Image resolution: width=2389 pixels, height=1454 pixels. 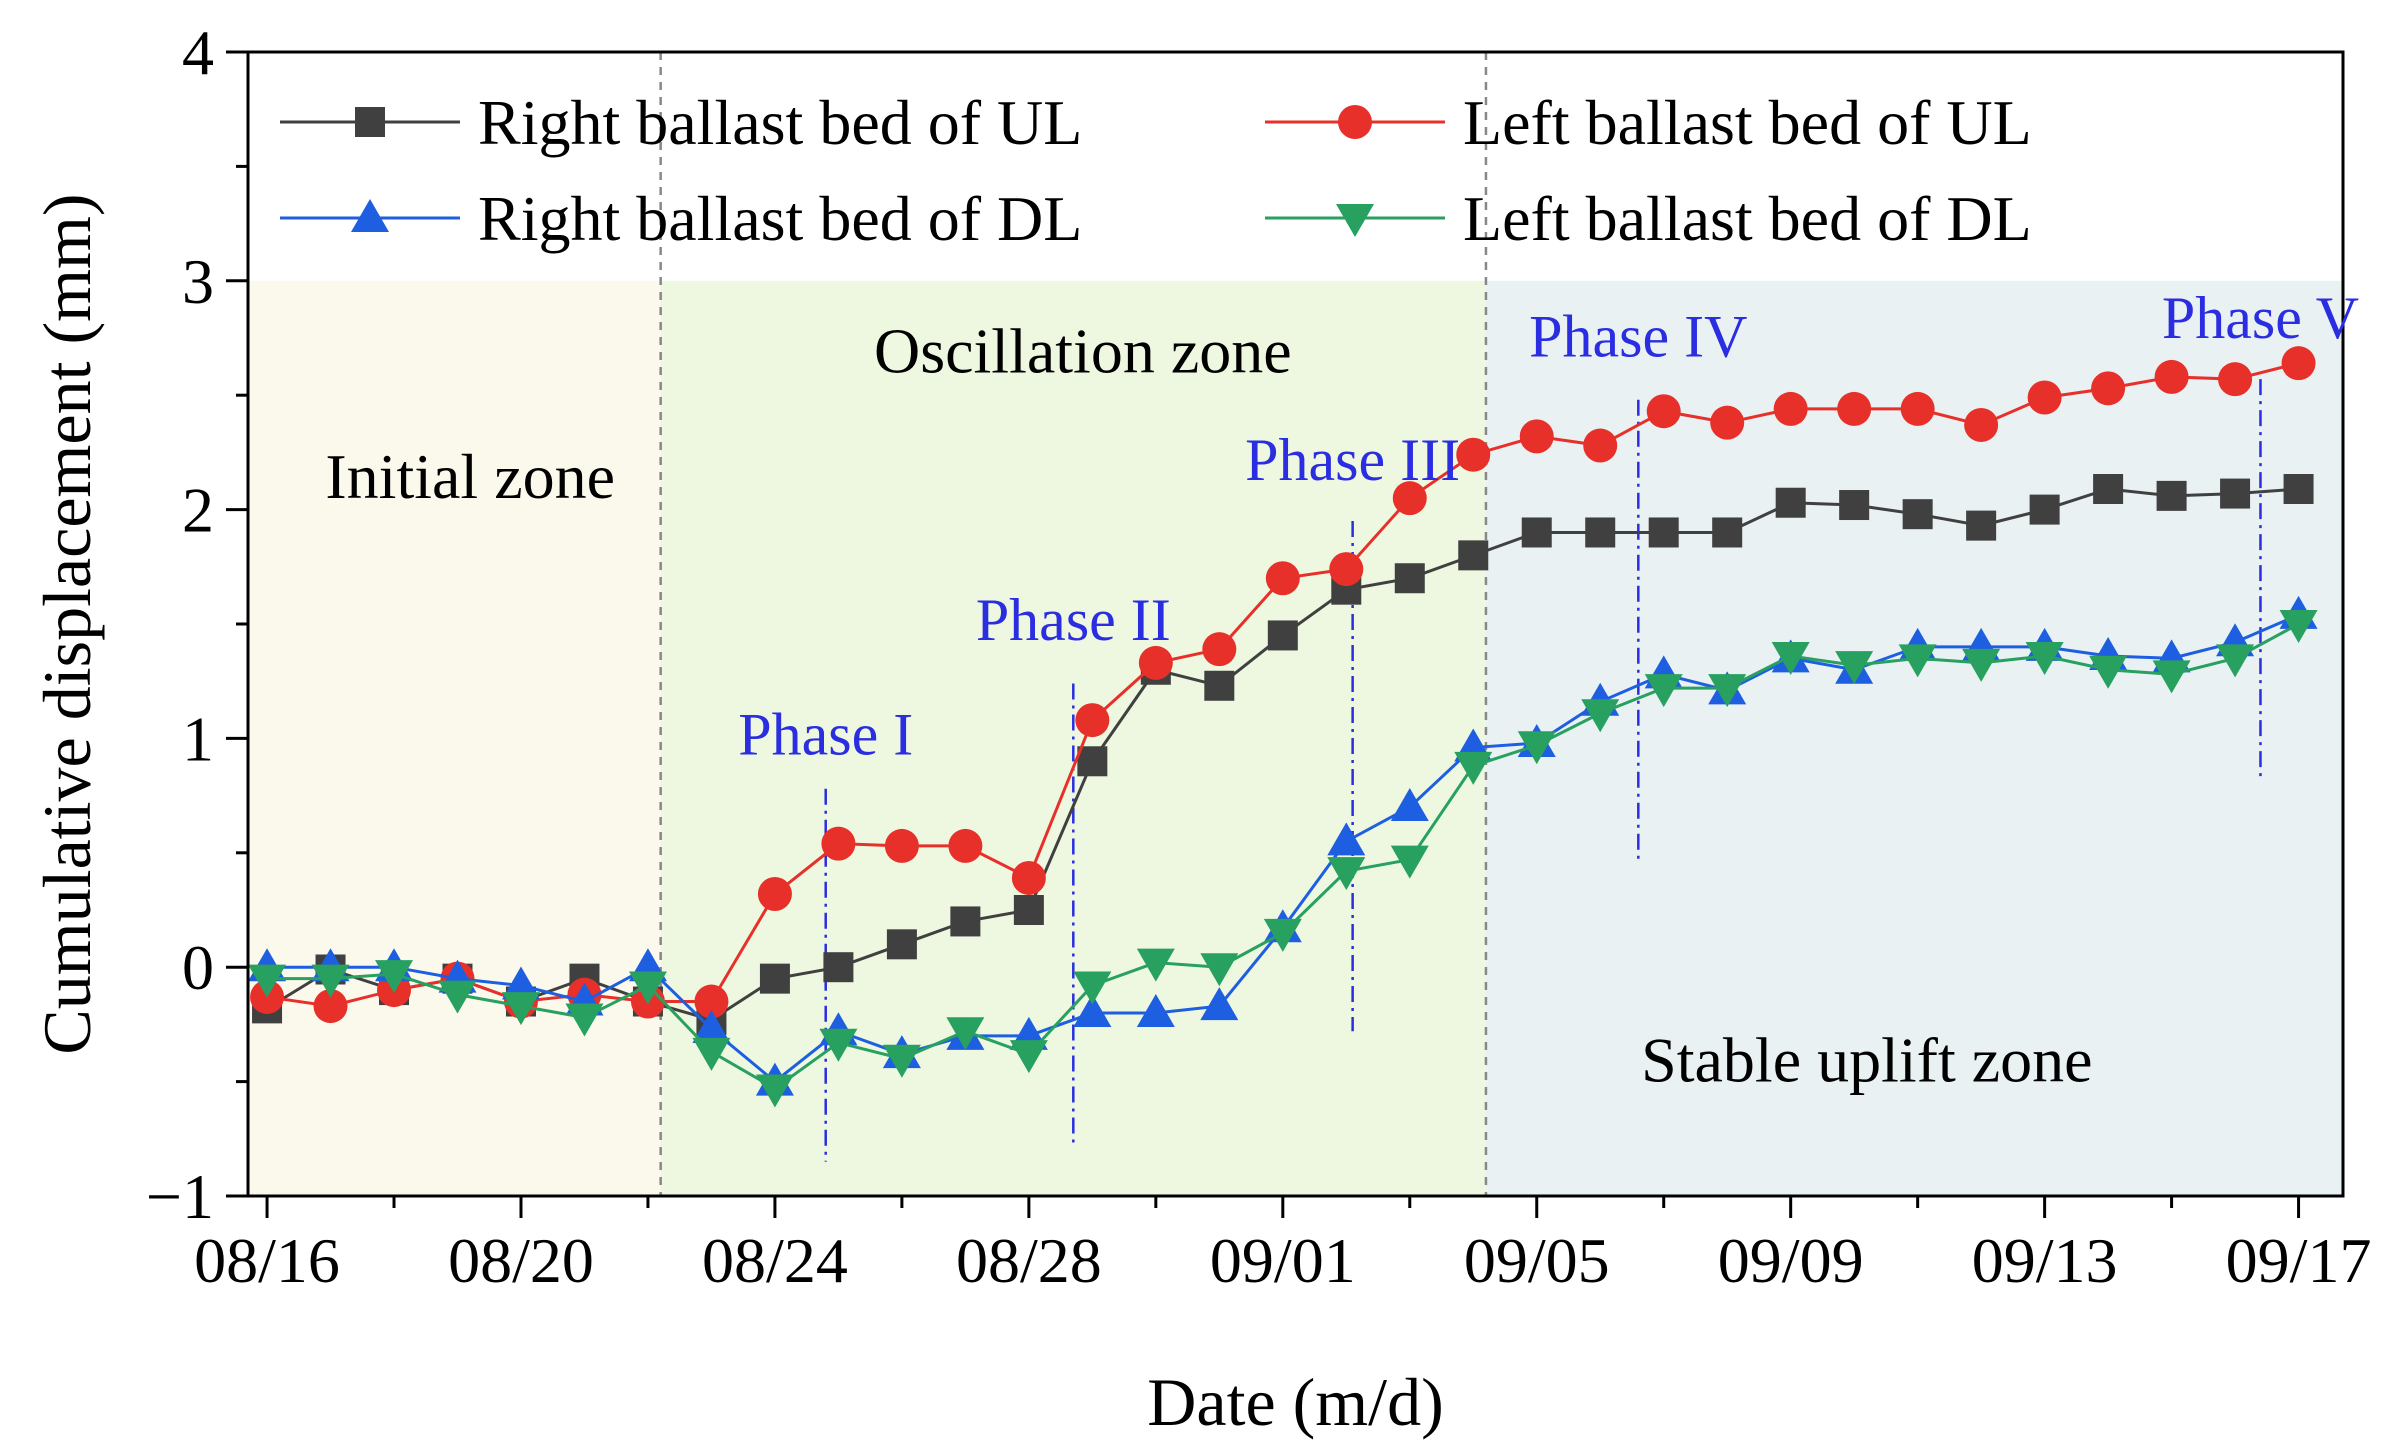 I want to click on y-tick-label-2: 1, so click(x=198, y=738).